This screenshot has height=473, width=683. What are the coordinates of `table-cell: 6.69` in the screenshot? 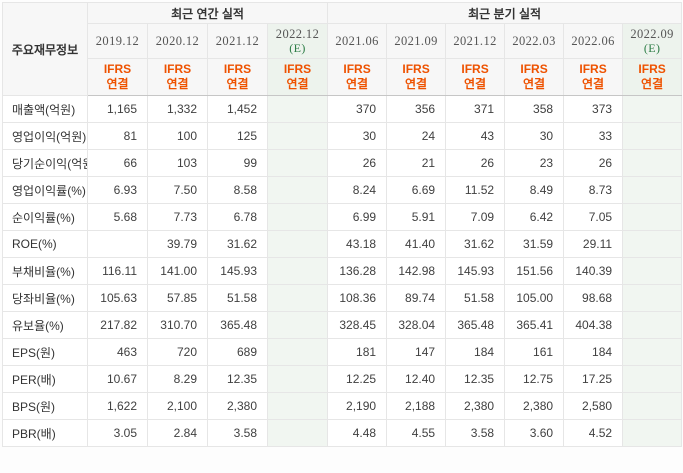 It's located at (416, 190).